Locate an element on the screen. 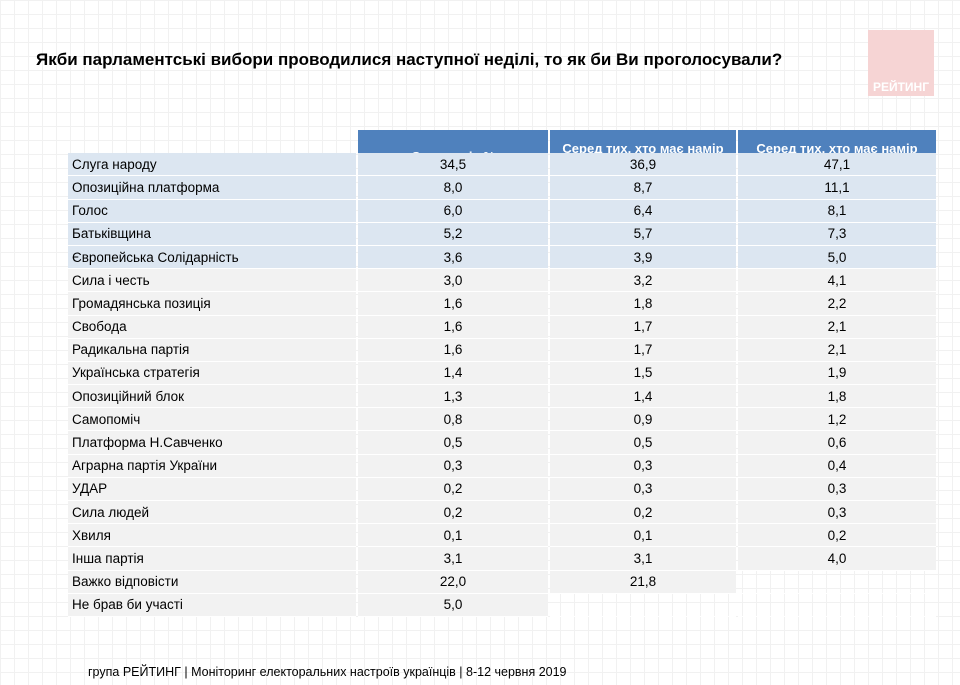 This screenshot has width=960, height=685. decided-voters-cell: 5,0 is located at coordinates (837, 257).